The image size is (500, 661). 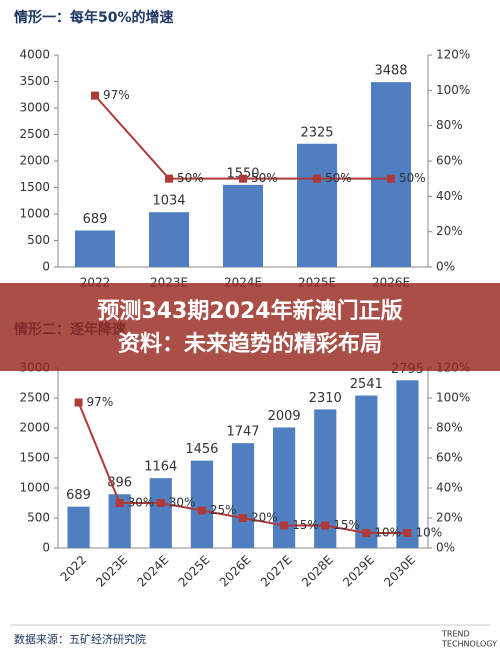 I want to click on y2-tick-label: 120%, so click(x=453, y=55).